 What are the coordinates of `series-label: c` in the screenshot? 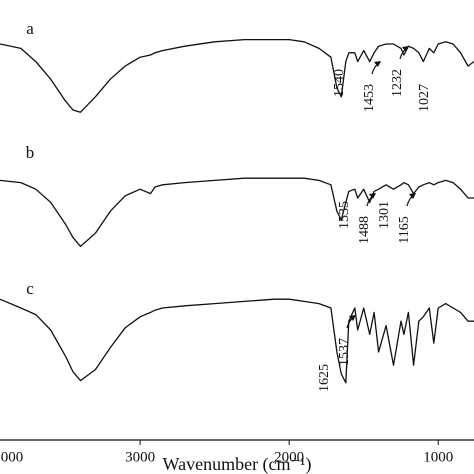 It's located at (30, 288).